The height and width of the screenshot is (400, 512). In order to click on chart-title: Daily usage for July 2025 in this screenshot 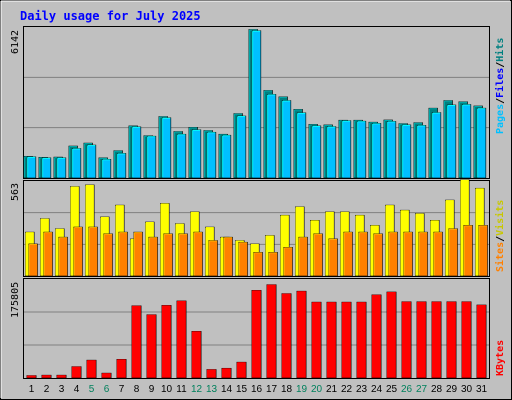, I will do `click(110, 16)`.